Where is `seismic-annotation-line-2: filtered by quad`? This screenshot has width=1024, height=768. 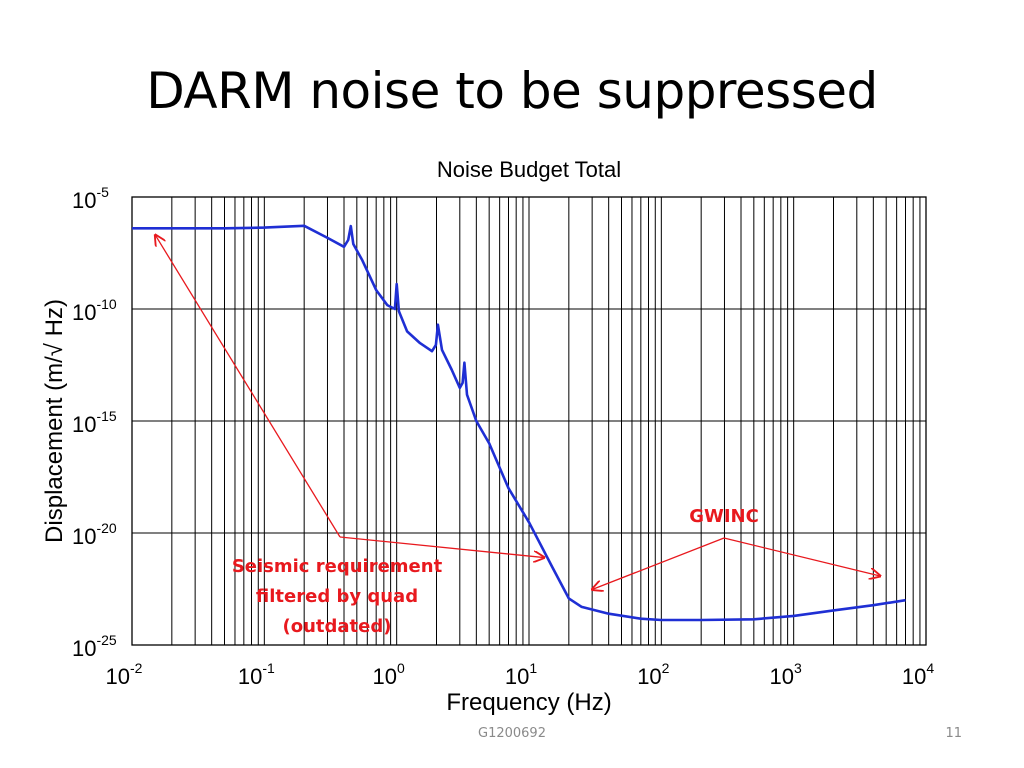 seismic-annotation-line-2: filtered by quad is located at coordinates (337, 596).